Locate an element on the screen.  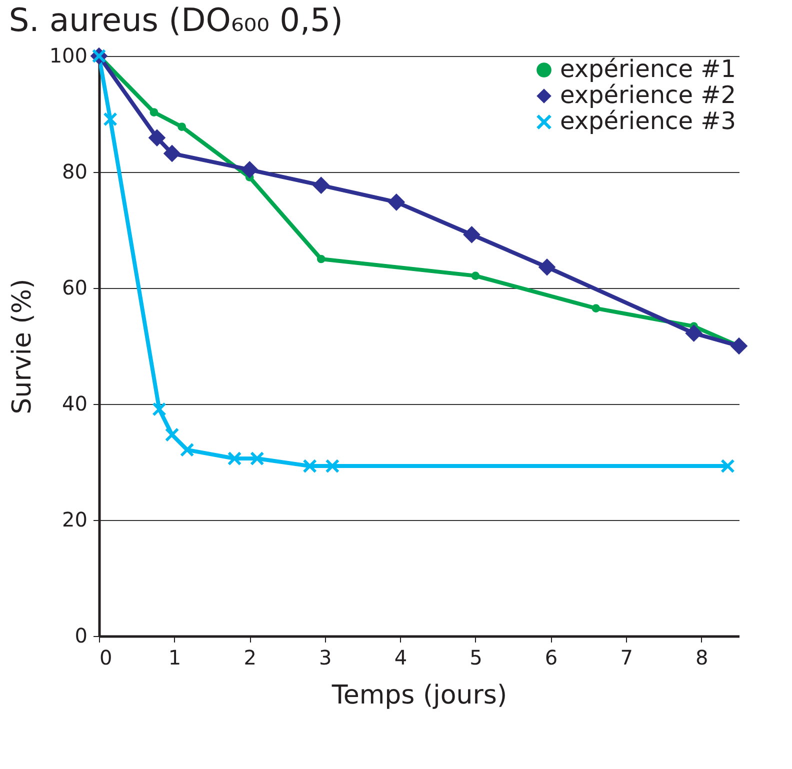
x-tick-label: 2 is located at coordinates (250, 658).